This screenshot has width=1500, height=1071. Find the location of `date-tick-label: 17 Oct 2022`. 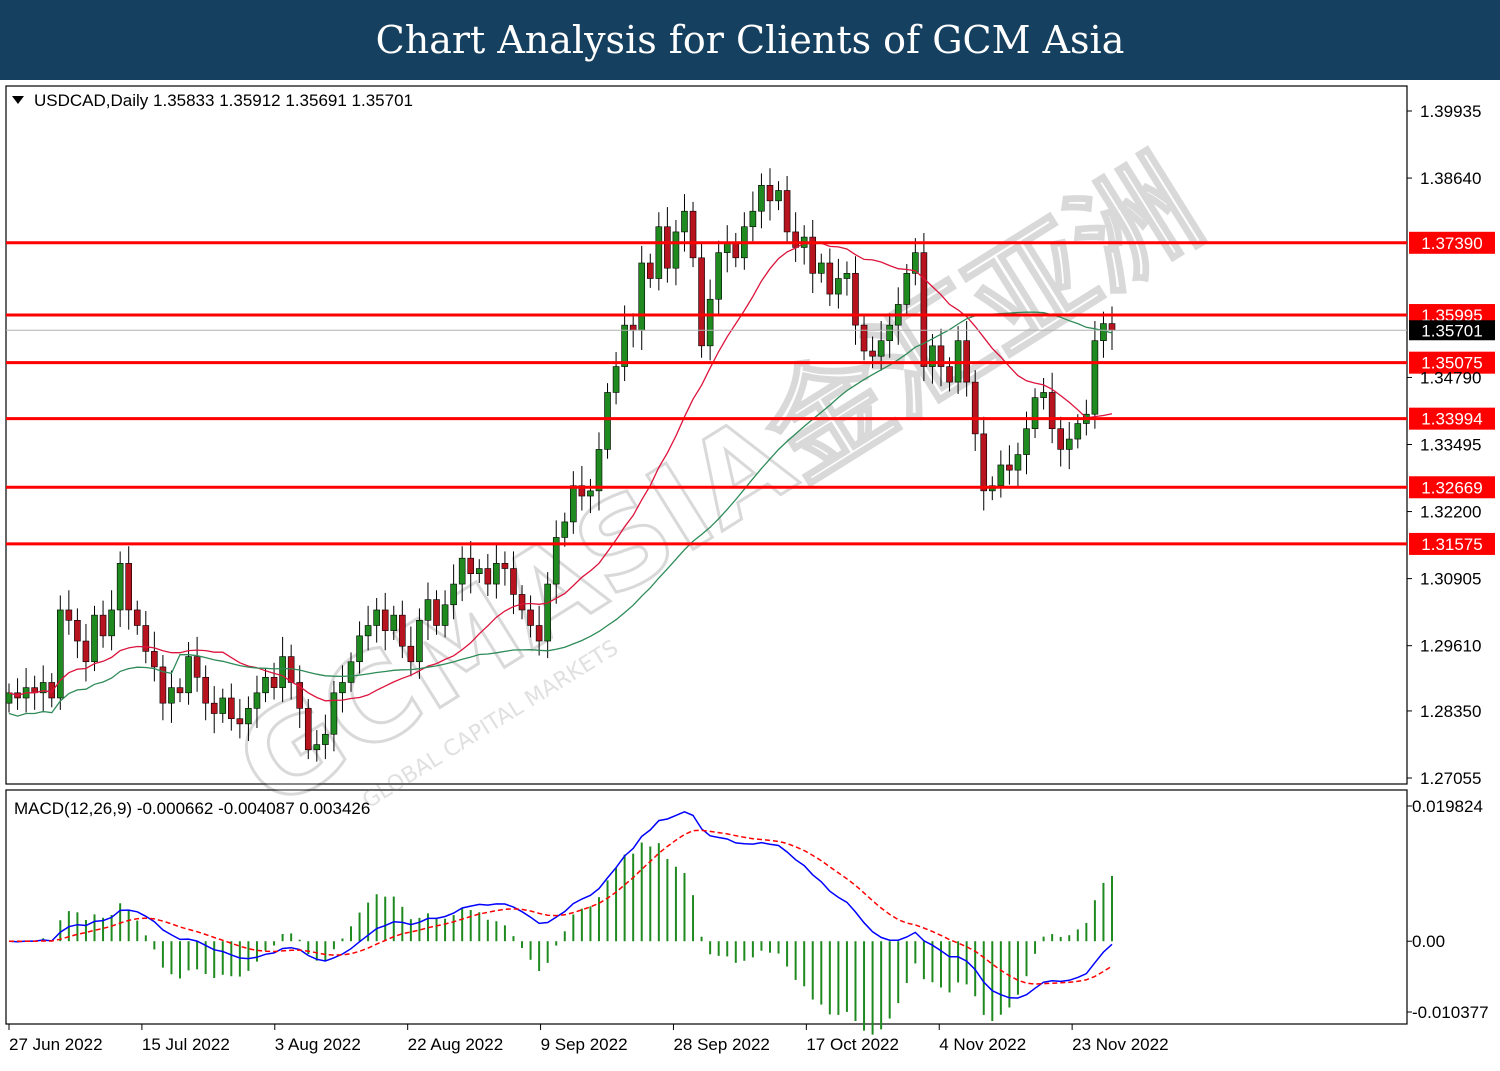

date-tick-label: 17 Oct 2022 is located at coordinates (852, 1044).